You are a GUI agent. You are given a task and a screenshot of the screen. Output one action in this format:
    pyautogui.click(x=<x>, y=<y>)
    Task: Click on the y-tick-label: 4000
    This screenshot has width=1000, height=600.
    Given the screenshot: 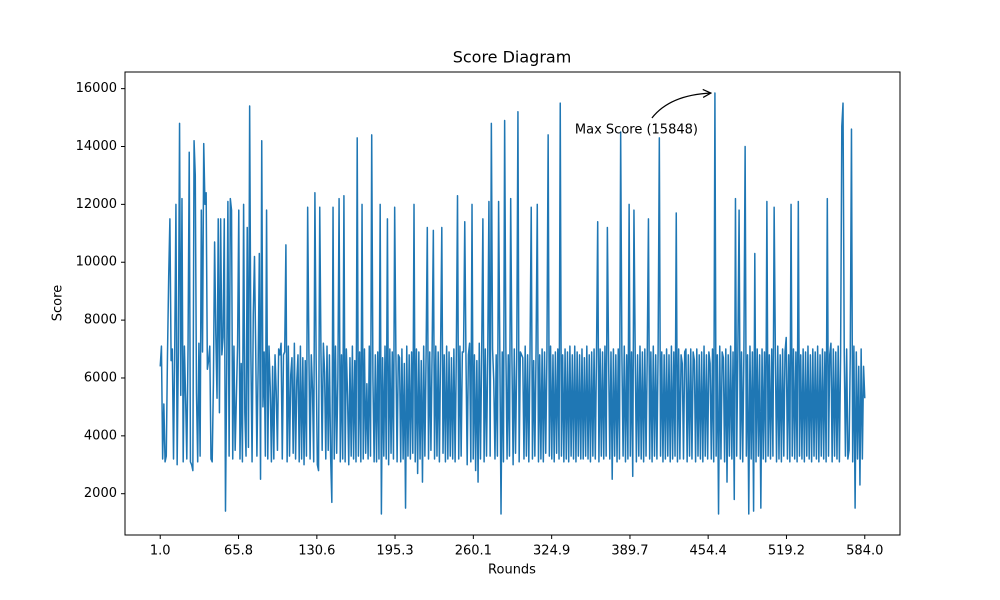 What is the action you would take?
    pyautogui.click(x=100, y=435)
    